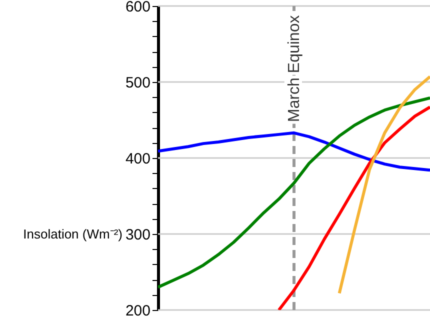 This screenshot has height=323, width=430. What do you see at coordinates (137, 8) in the screenshot?
I see `y-tick-label: 600` at bounding box center [137, 8].